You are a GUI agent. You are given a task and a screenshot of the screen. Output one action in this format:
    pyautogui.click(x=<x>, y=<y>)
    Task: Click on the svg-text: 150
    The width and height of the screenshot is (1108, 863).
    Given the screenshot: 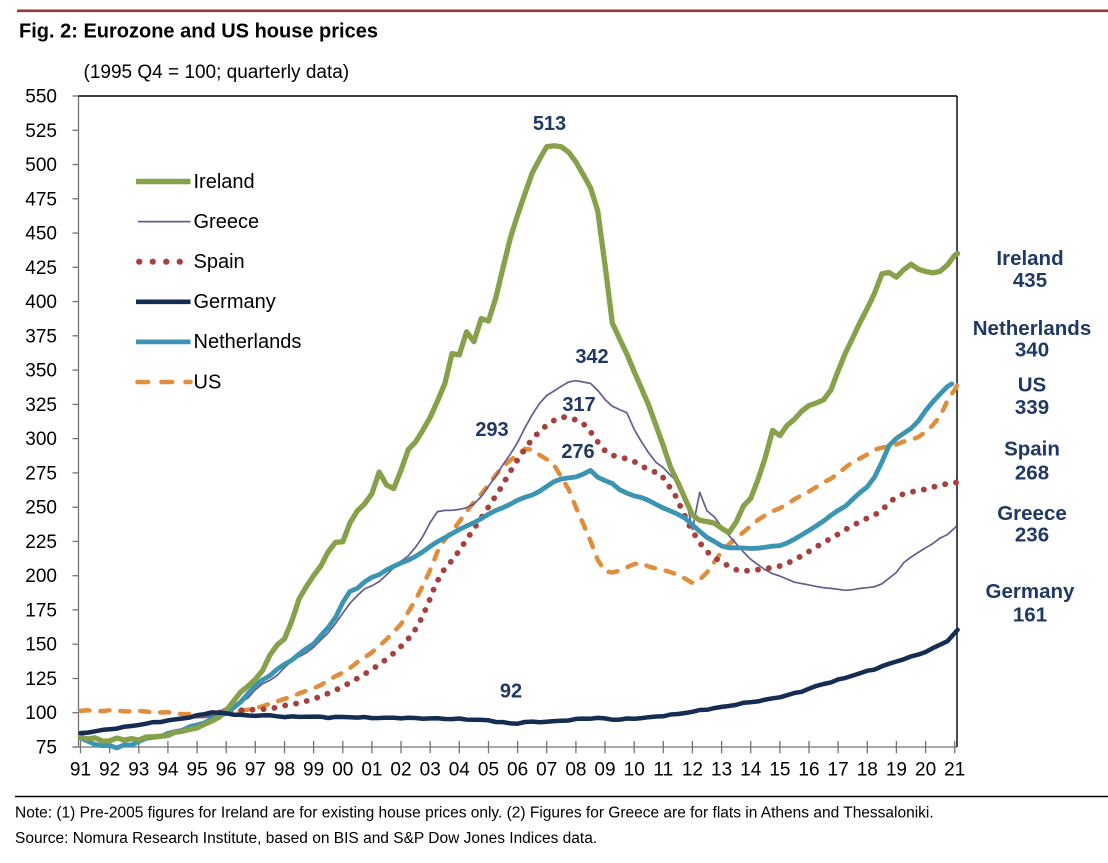 What is the action you would take?
    pyautogui.click(x=41, y=645)
    